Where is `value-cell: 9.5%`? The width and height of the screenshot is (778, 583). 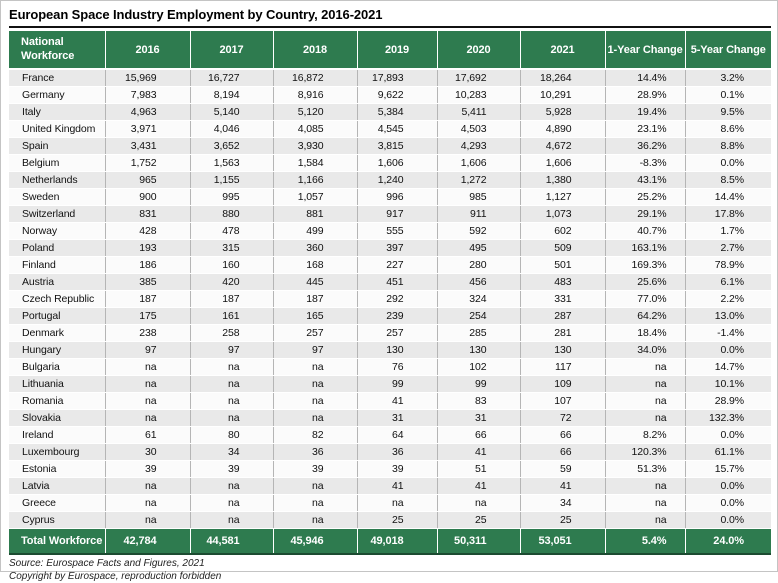
value-cell: 9.5% is located at coordinates (728, 111).